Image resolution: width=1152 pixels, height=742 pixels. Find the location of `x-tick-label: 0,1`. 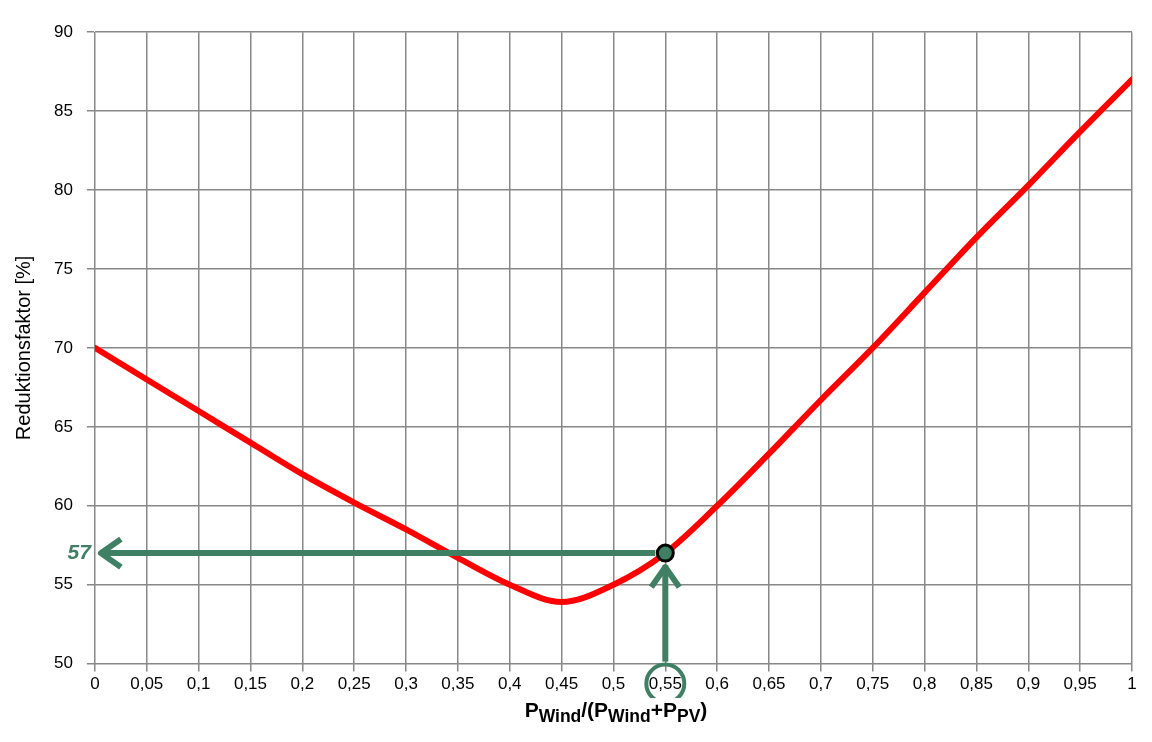

x-tick-label: 0,1 is located at coordinates (198, 684).